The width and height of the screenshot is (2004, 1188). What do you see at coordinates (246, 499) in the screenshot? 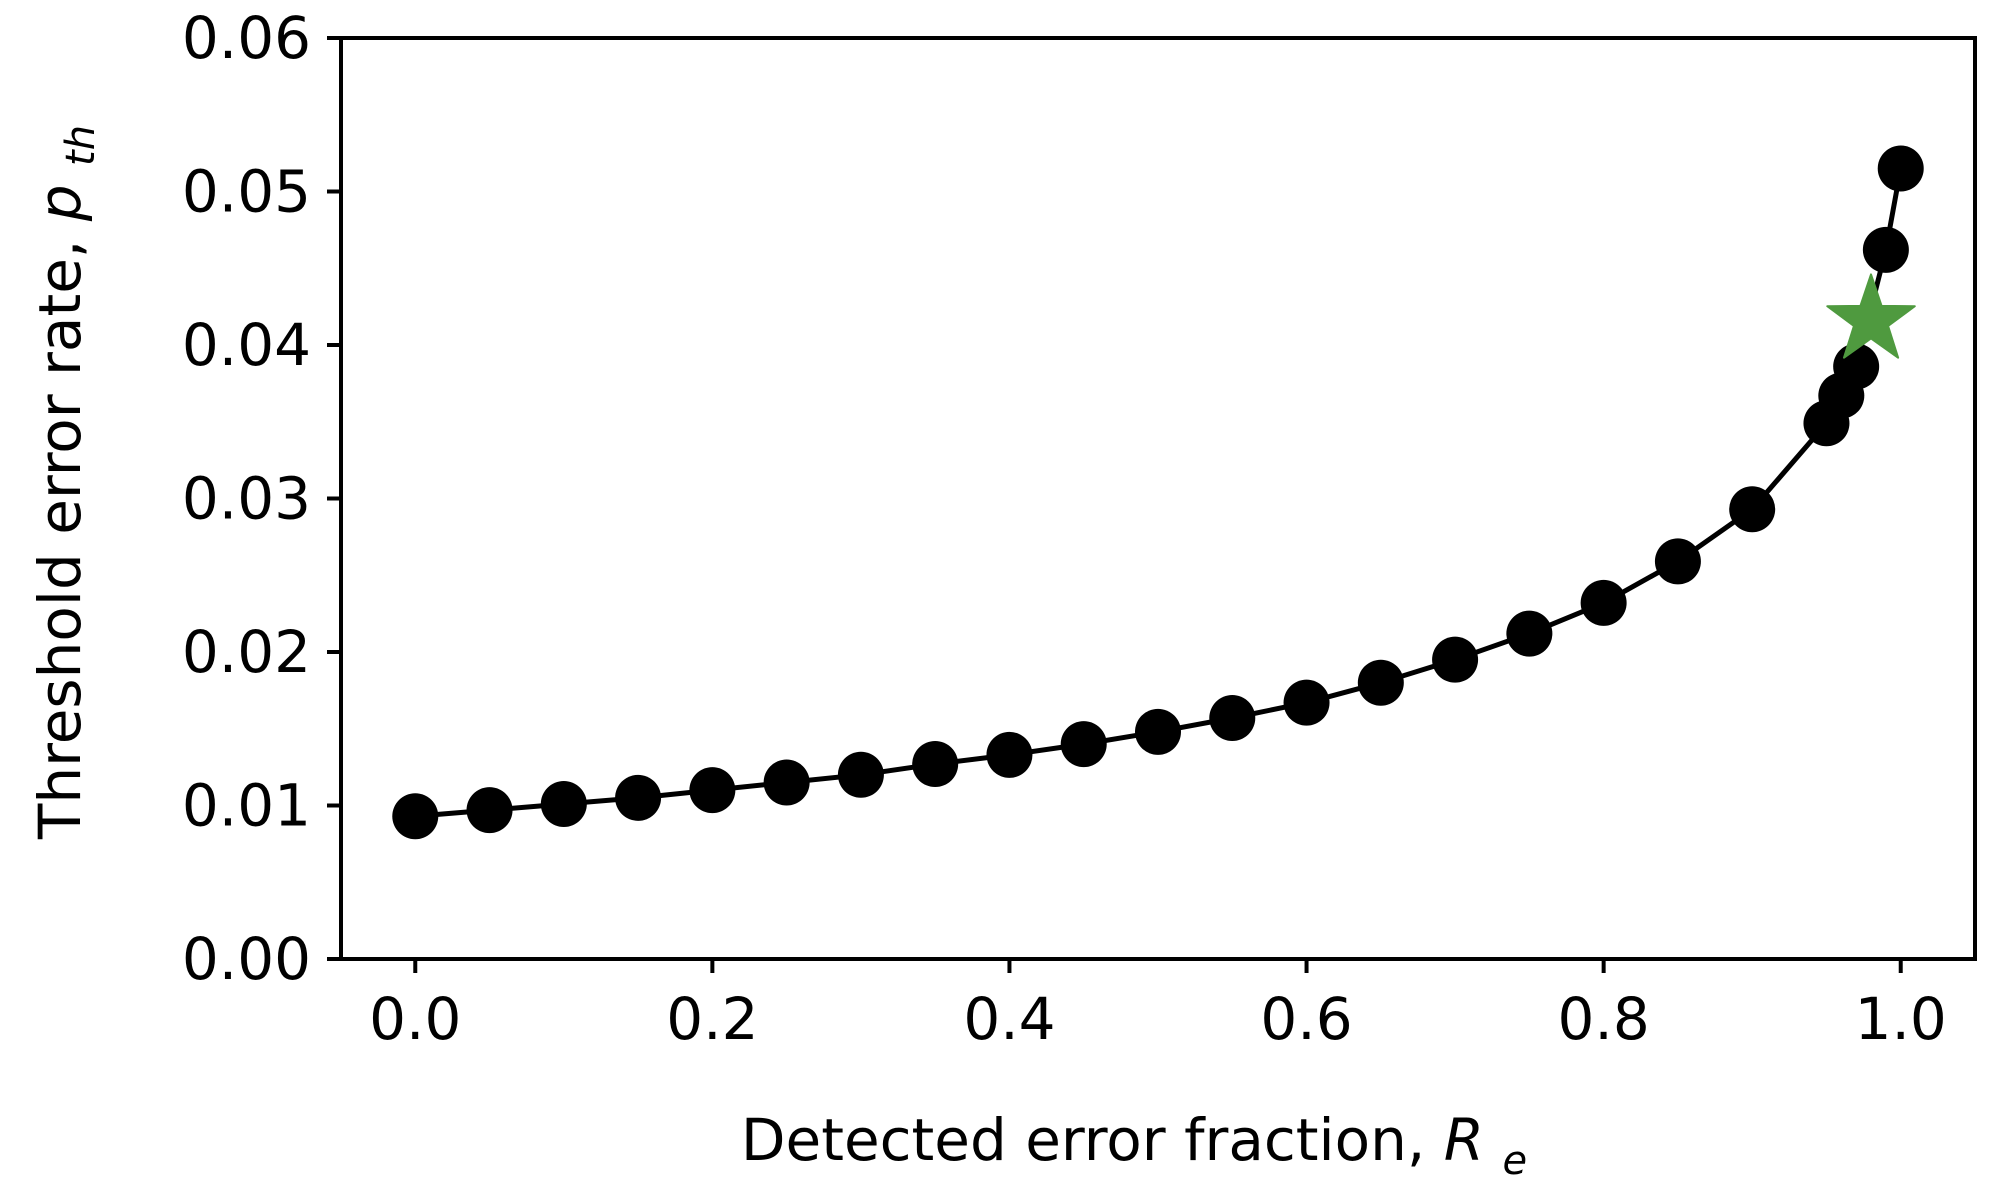
I see `y-tick-label: 0.03` at bounding box center [246, 499].